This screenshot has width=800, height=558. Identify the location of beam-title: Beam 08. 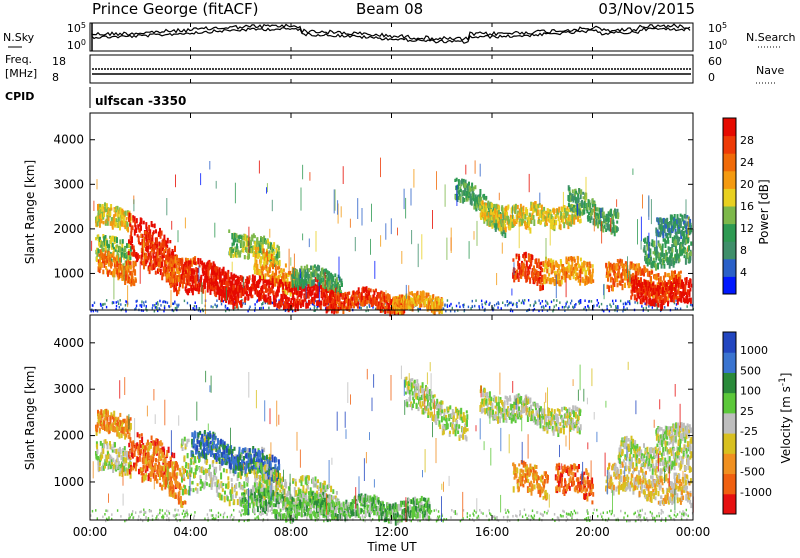
(389, 9).